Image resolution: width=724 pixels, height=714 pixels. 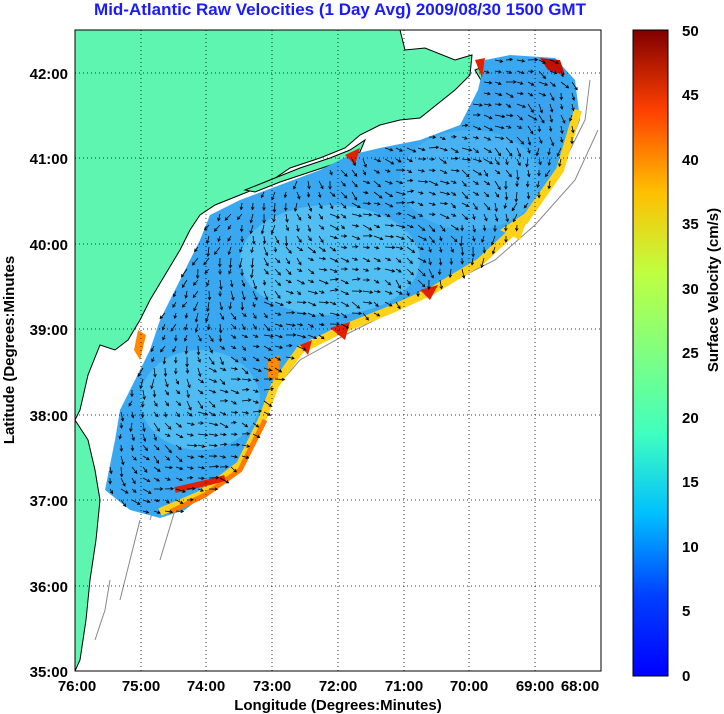 I want to click on colorbar-tick: 20, so click(x=690, y=418).